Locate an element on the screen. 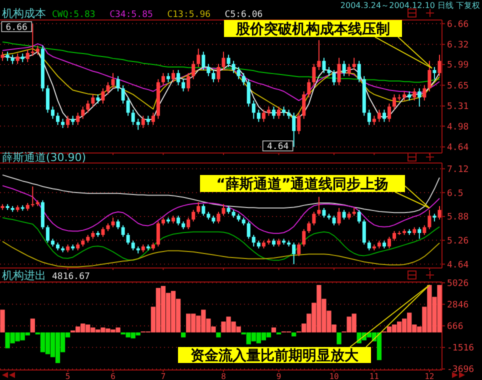 This screenshot has height=380, width=482. y-tick-label: 5.99 is located at coordinates (458, 65).